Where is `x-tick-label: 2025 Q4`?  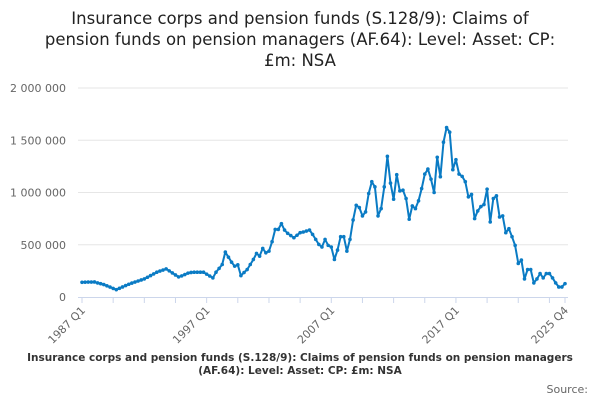 x-tick-label: 2025 Q4 is located at coordinates (550, 325).